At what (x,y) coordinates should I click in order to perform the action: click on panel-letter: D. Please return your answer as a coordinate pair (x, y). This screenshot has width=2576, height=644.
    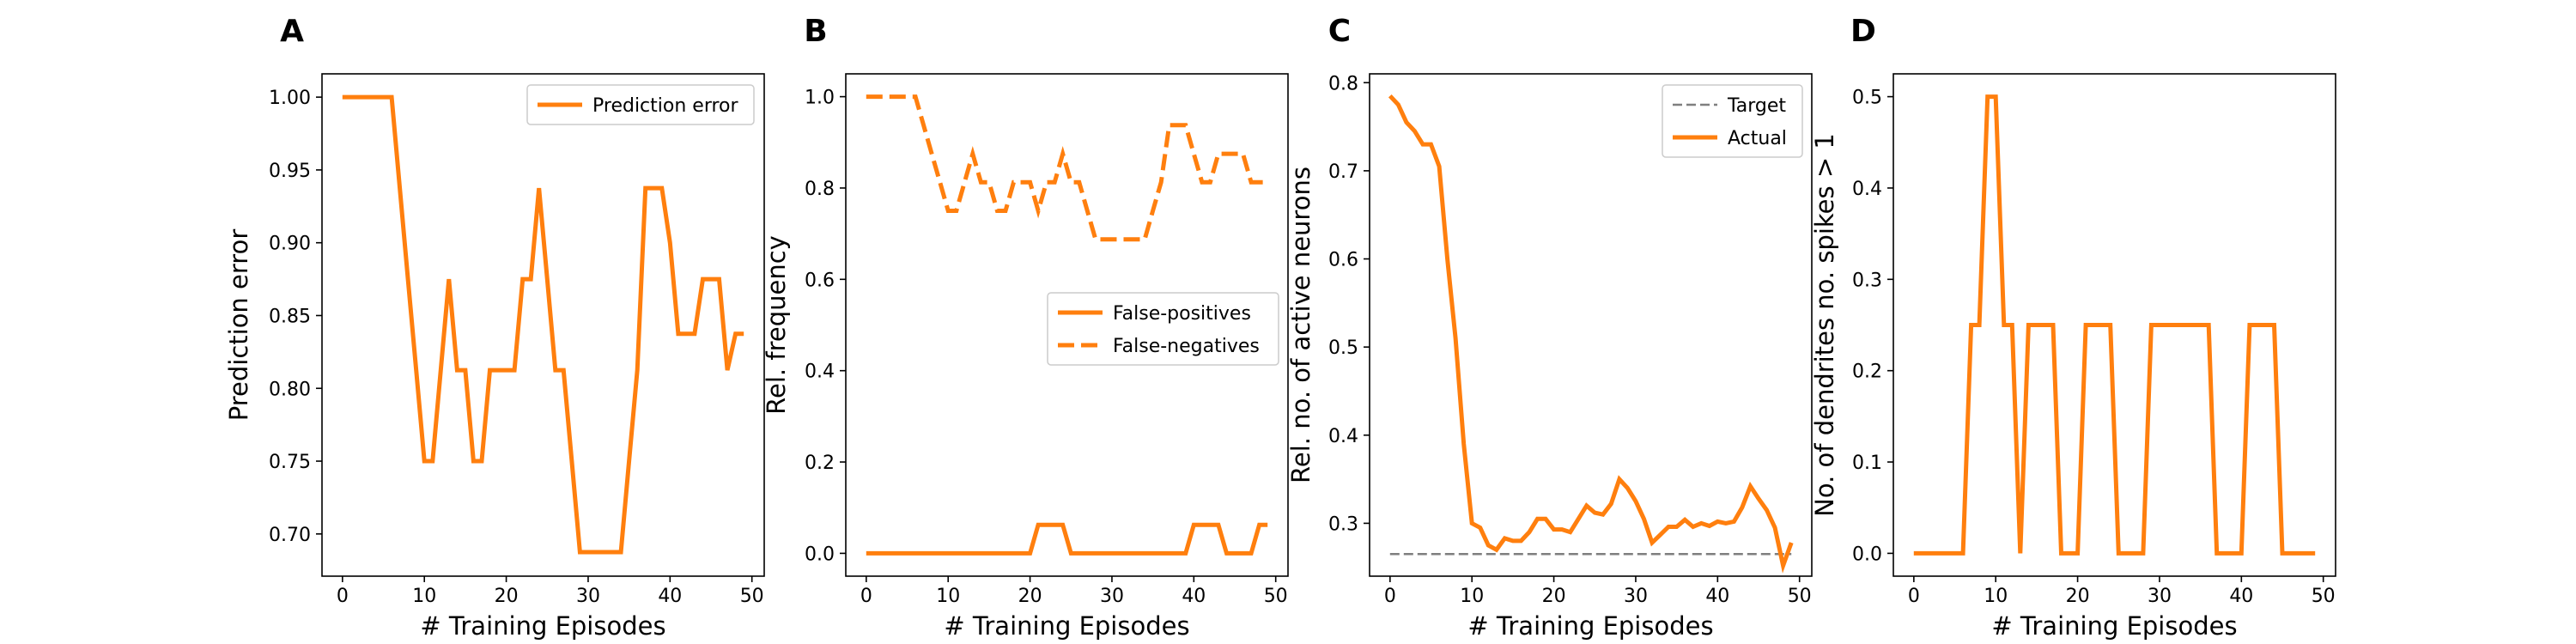
    Looking at the image, I should click on (1863, 32).